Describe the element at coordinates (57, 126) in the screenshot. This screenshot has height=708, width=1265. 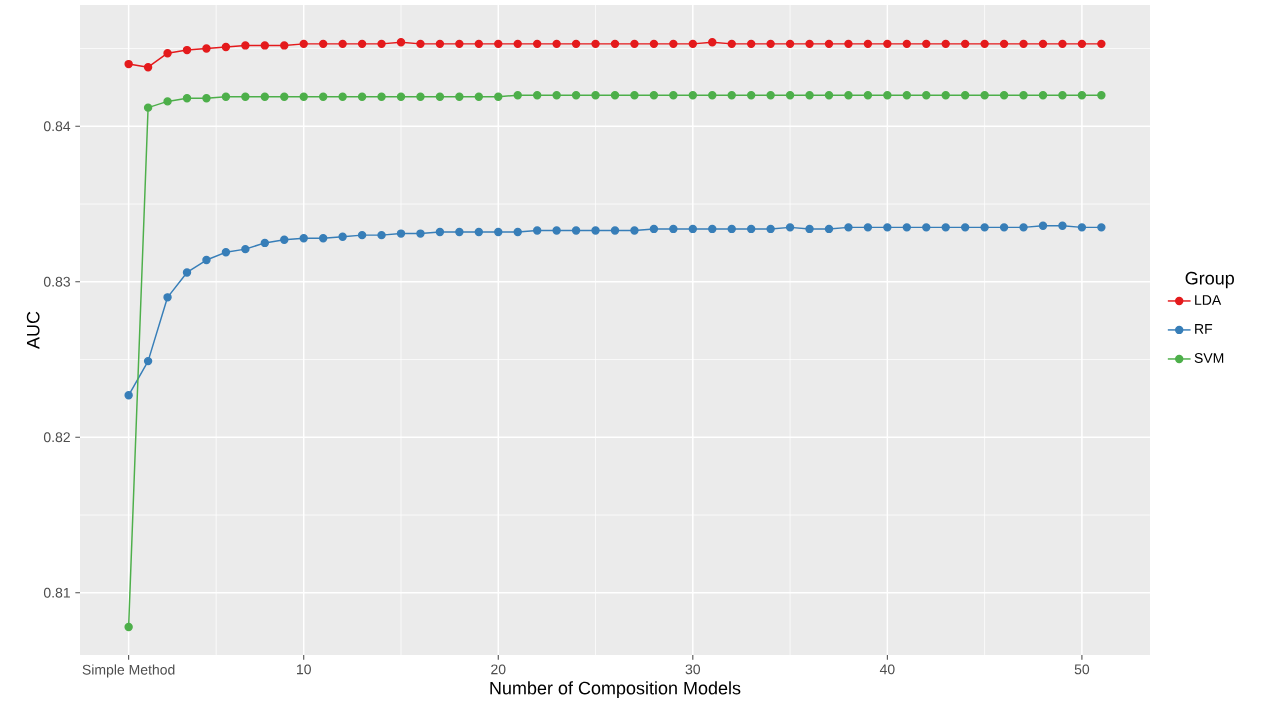
I see `y-tick-label: 0.84` at that location.